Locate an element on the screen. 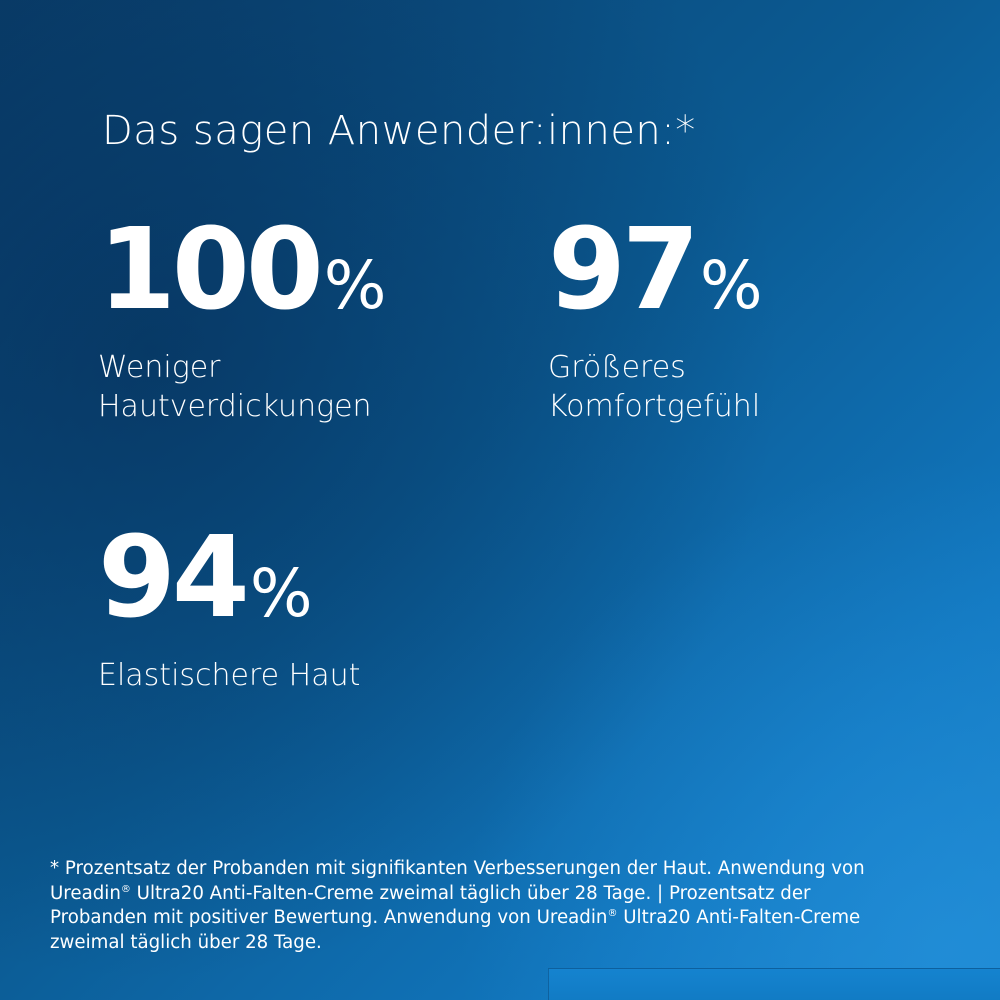 The image size is (1000, 1000). stat-number: 100 is located at coordinates (211, 270).